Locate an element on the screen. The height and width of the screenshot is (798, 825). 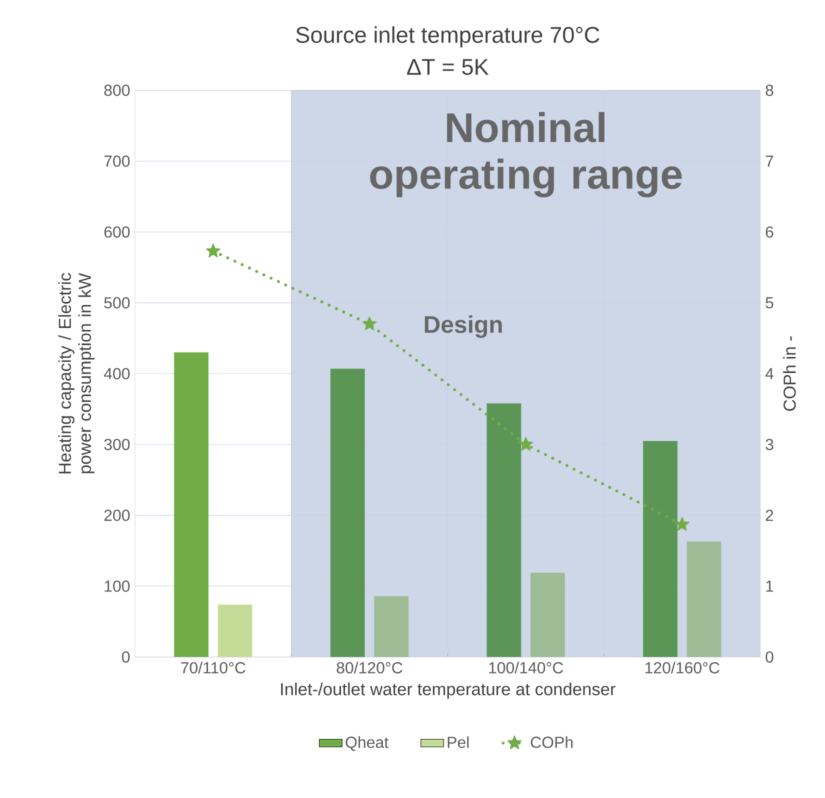
band-label: Nominal operating range is located at coordinates (526, 155).